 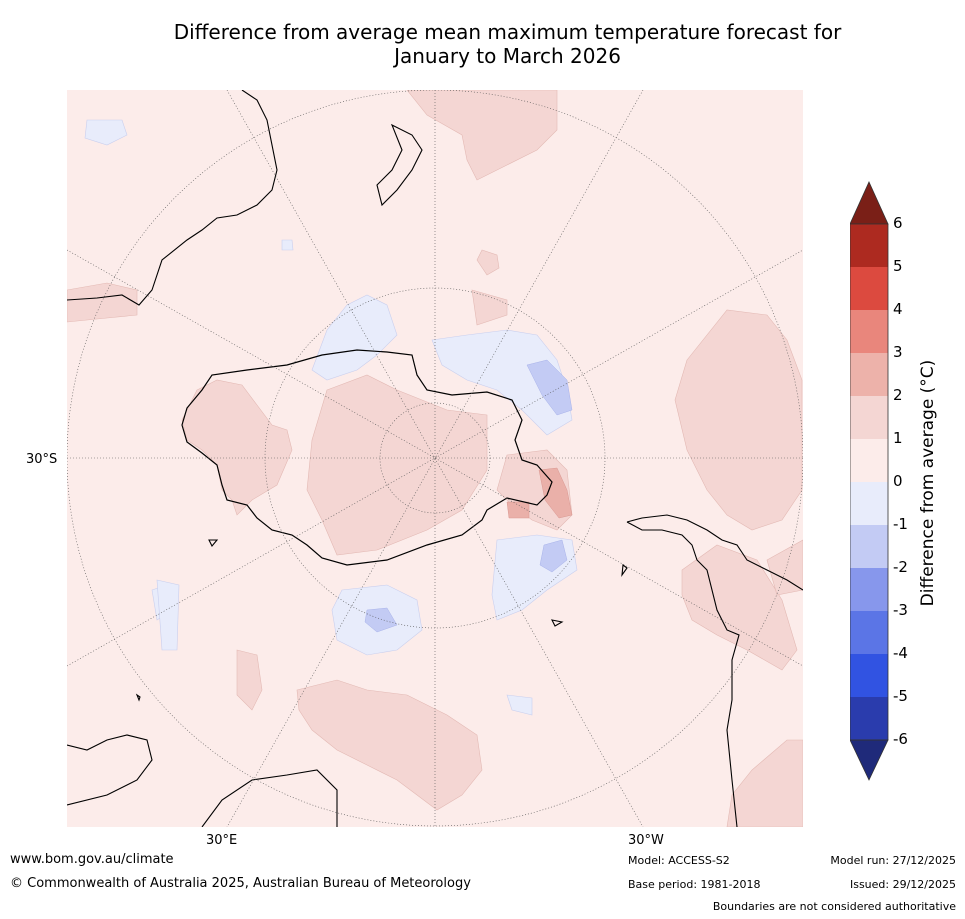 What do you see at coordinates (869, 203) in the screenshot?
I see `colorbar-top-arrow` at bounding box center [869, 203].